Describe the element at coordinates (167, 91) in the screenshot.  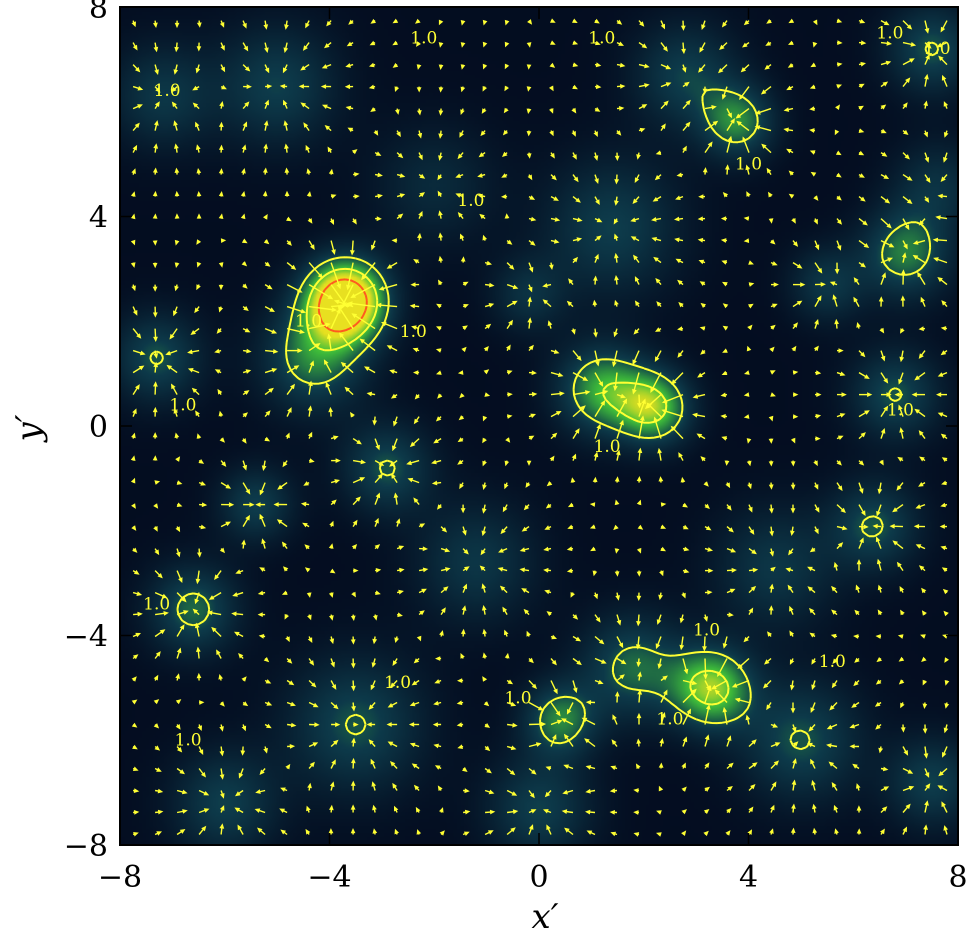
I see `contour-label: 1.0` at that location.